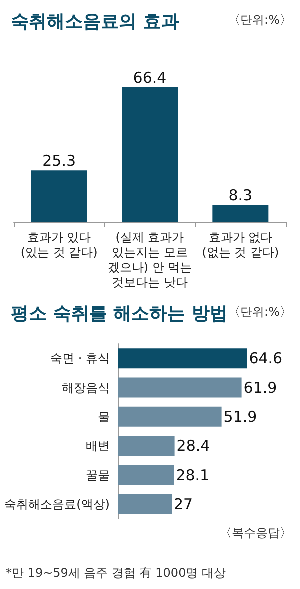 Image resolution: width=300 pixels, height=589 pixels. I want to click on x-tick-label: 효과가 있다 (있는 것 같다), so click(59, 245).